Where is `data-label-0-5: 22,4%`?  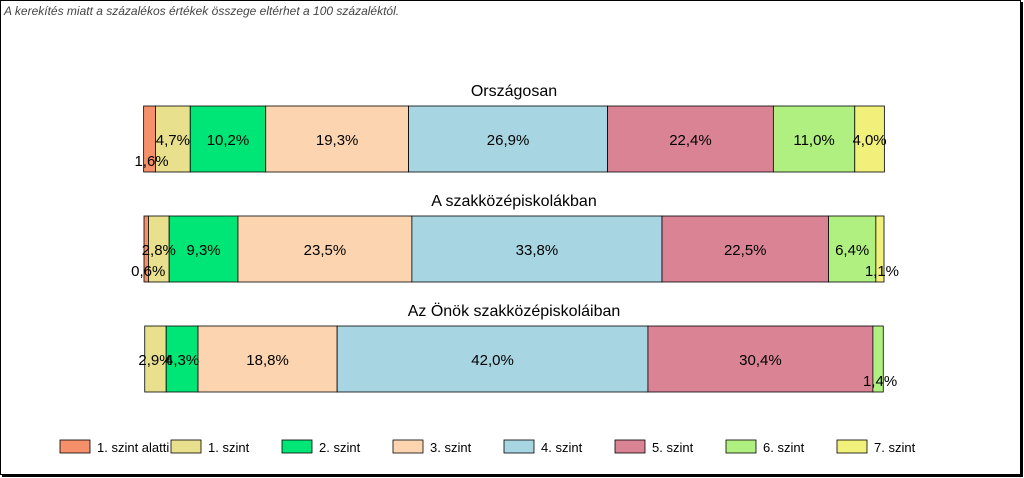
data-label-0-5: 22,4% is located at coordinates (690, 140).